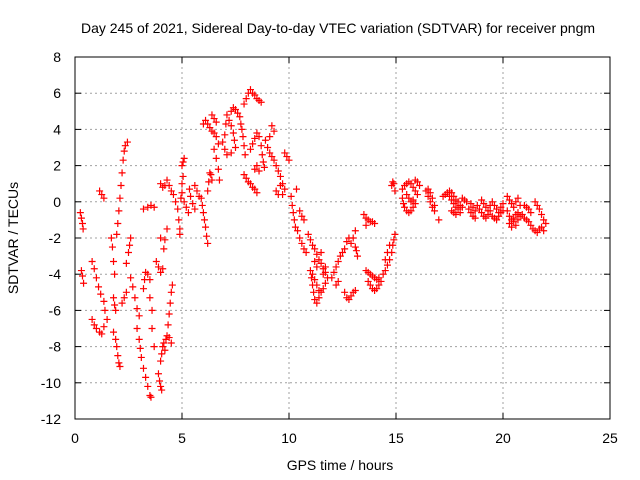 The height and width of the screenshot is (480, 640). What do you see at coordinates (182, 438) in the screenshot?
I see `x-tick-label: 5` at bounding box center [182, 438].